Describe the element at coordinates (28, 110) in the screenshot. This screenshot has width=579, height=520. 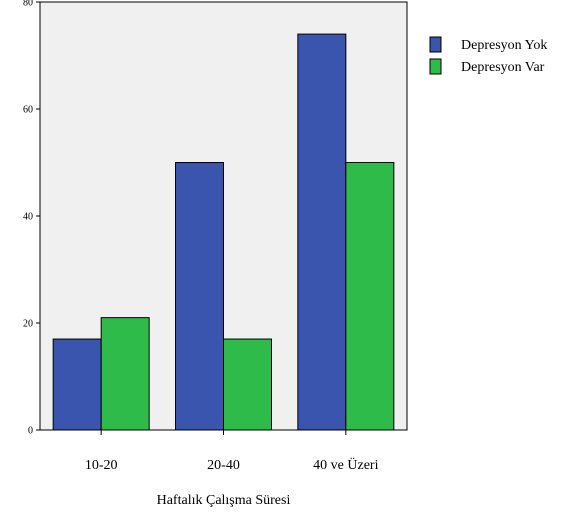
I see `y-tick-label: 60` at that location.